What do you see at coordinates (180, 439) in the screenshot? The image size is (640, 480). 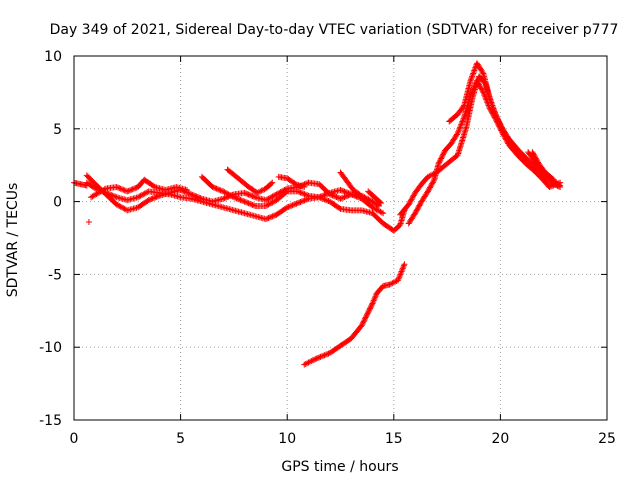 I see `x-tick-label: 5` at bounding box center [180, 439].